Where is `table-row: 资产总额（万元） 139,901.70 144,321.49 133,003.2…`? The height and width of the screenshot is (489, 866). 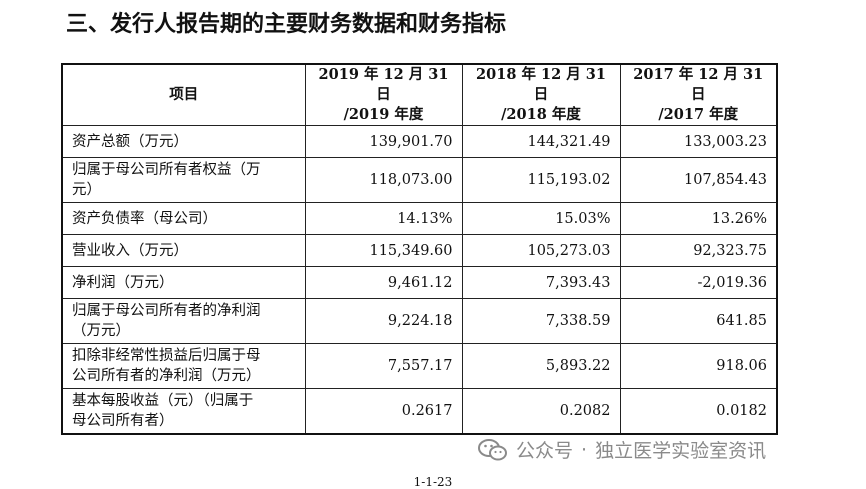
table-row: 资产总额（万元） 139,901.70 144,321.49 133,003.2… is located at coordinates (419, 141).